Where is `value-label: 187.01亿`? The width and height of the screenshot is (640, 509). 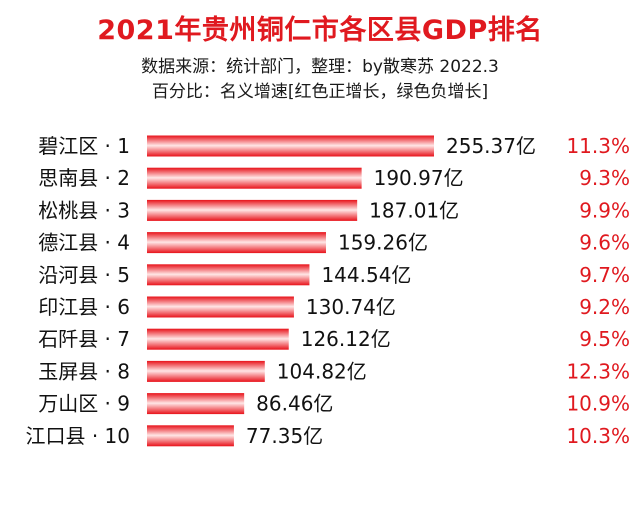 value-label: 187.01亿 is located at coordinates (414, 210).